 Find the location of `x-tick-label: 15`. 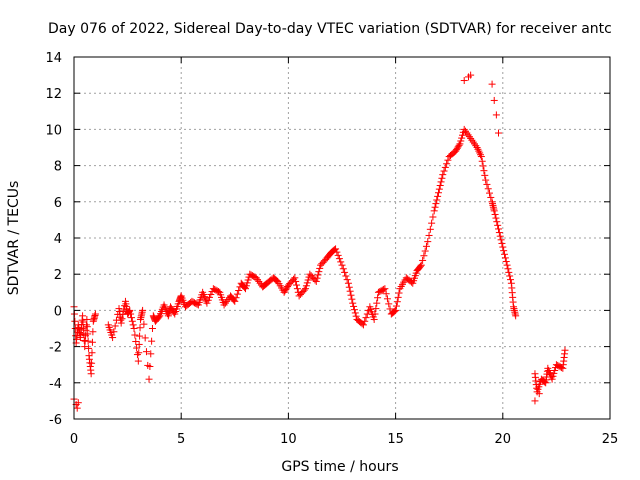

x-tick-label: 15 is located at coordinates (395, 439).